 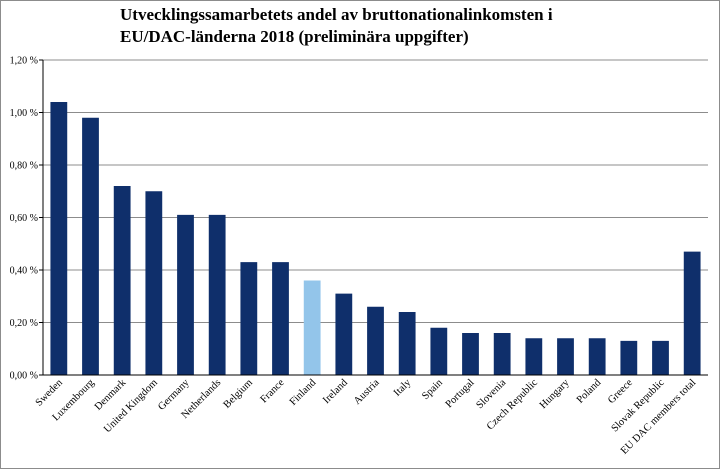 I want to click on x-tick-label: Ireland, so click(x=335, y=391).